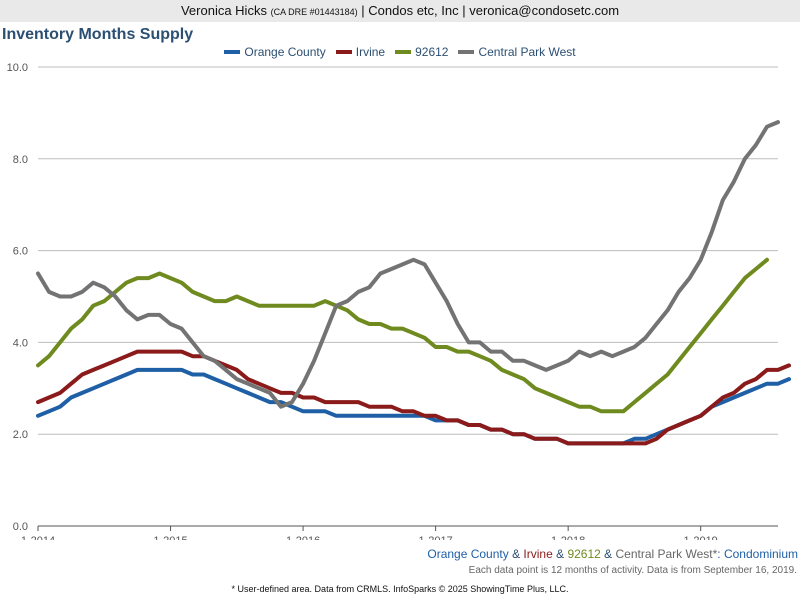 The image size is (800, 600). I want to click on legend-item: Orange County, so click(275, 52).